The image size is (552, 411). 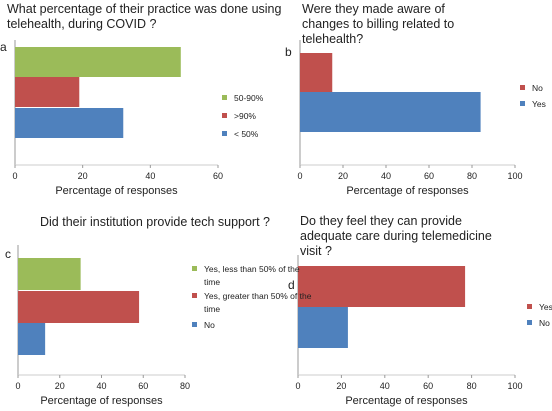 What do you see at coordinates (258, 302) in the screenshot?
I see `legend-entry: Yes, greater than 50% of the time` at bounding box center [258, 302].